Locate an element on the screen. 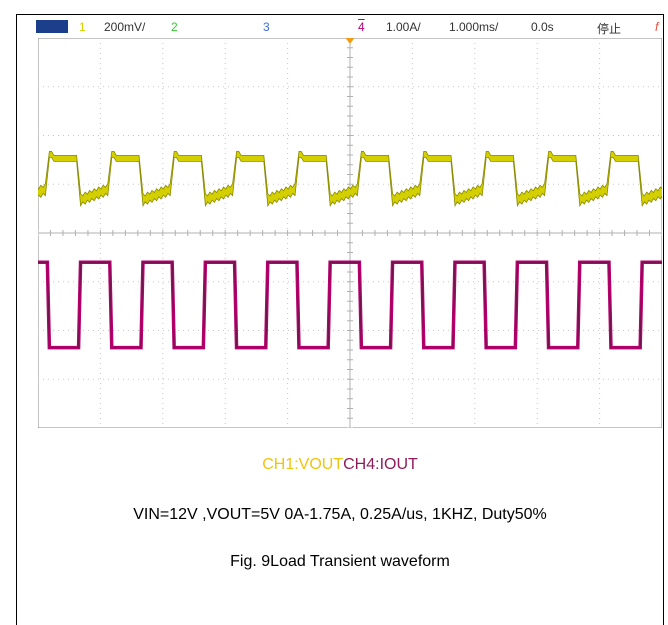 Image resolution: width=668 pixels, height=625 pixels. ch1-scale: 200mV/ is located at coordinates (125, 27).